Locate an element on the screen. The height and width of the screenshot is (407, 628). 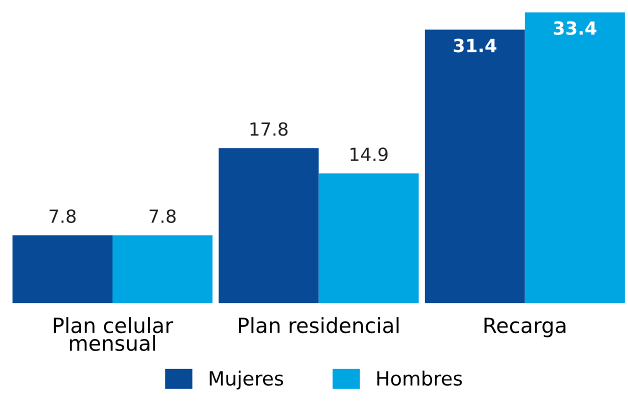
x-tick-label: Recarga is located at coordinates (525, 328).